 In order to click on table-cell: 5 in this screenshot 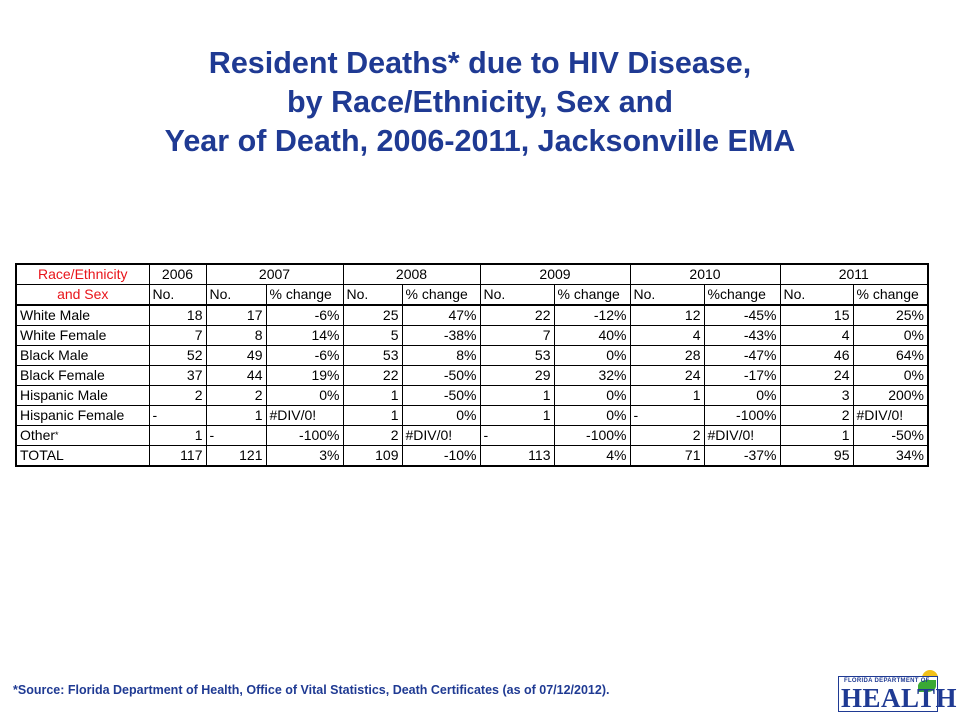, I will do `click(372, 335)`.